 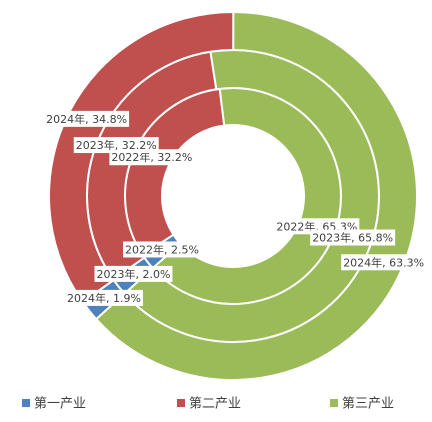 I want to click on data-label-group: 2023年, 2.0%, so click(x=133, y=273).